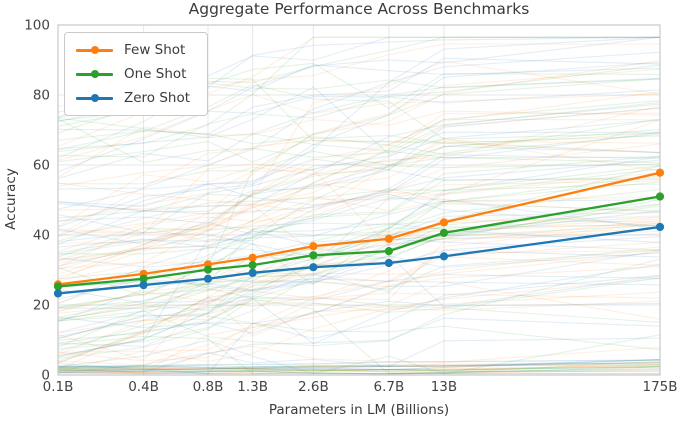 Image resolution: width=683 pixels, height=423 pixels. I want to click on x-tick-label: 0.4B, so click(143, 387).